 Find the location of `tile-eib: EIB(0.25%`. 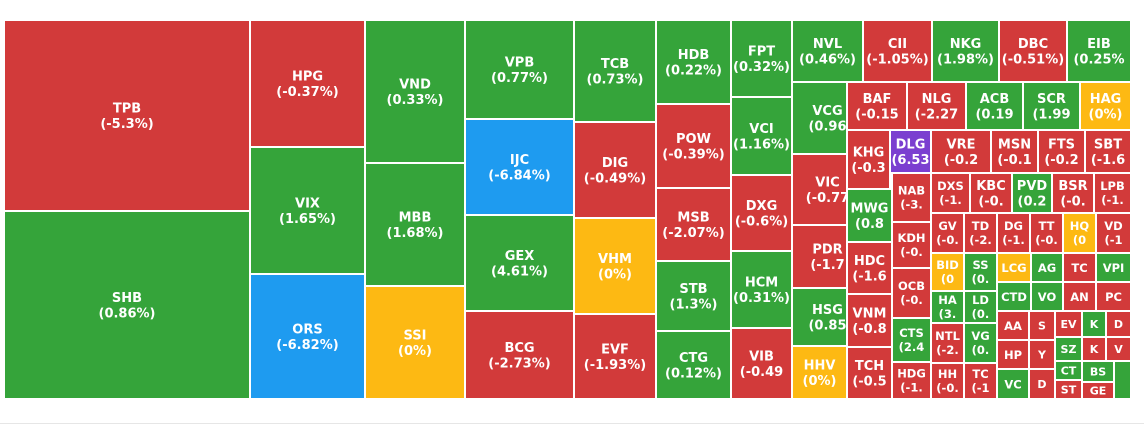

tile-eib: EIB(0.25% is located at coordinates (1099, 51).